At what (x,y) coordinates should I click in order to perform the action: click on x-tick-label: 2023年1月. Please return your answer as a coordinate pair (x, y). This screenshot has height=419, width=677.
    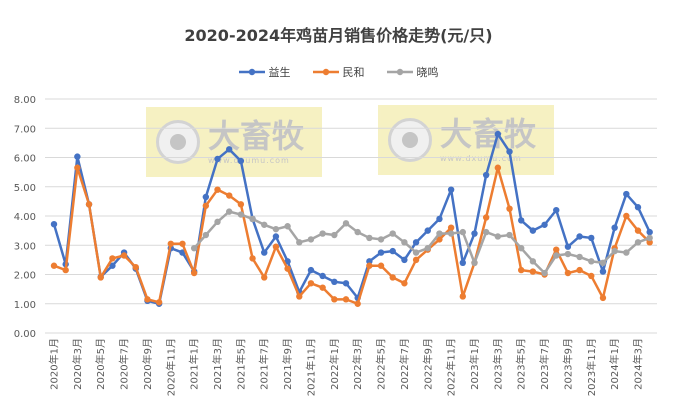
    Looking at the image, I should click on (474, 364).